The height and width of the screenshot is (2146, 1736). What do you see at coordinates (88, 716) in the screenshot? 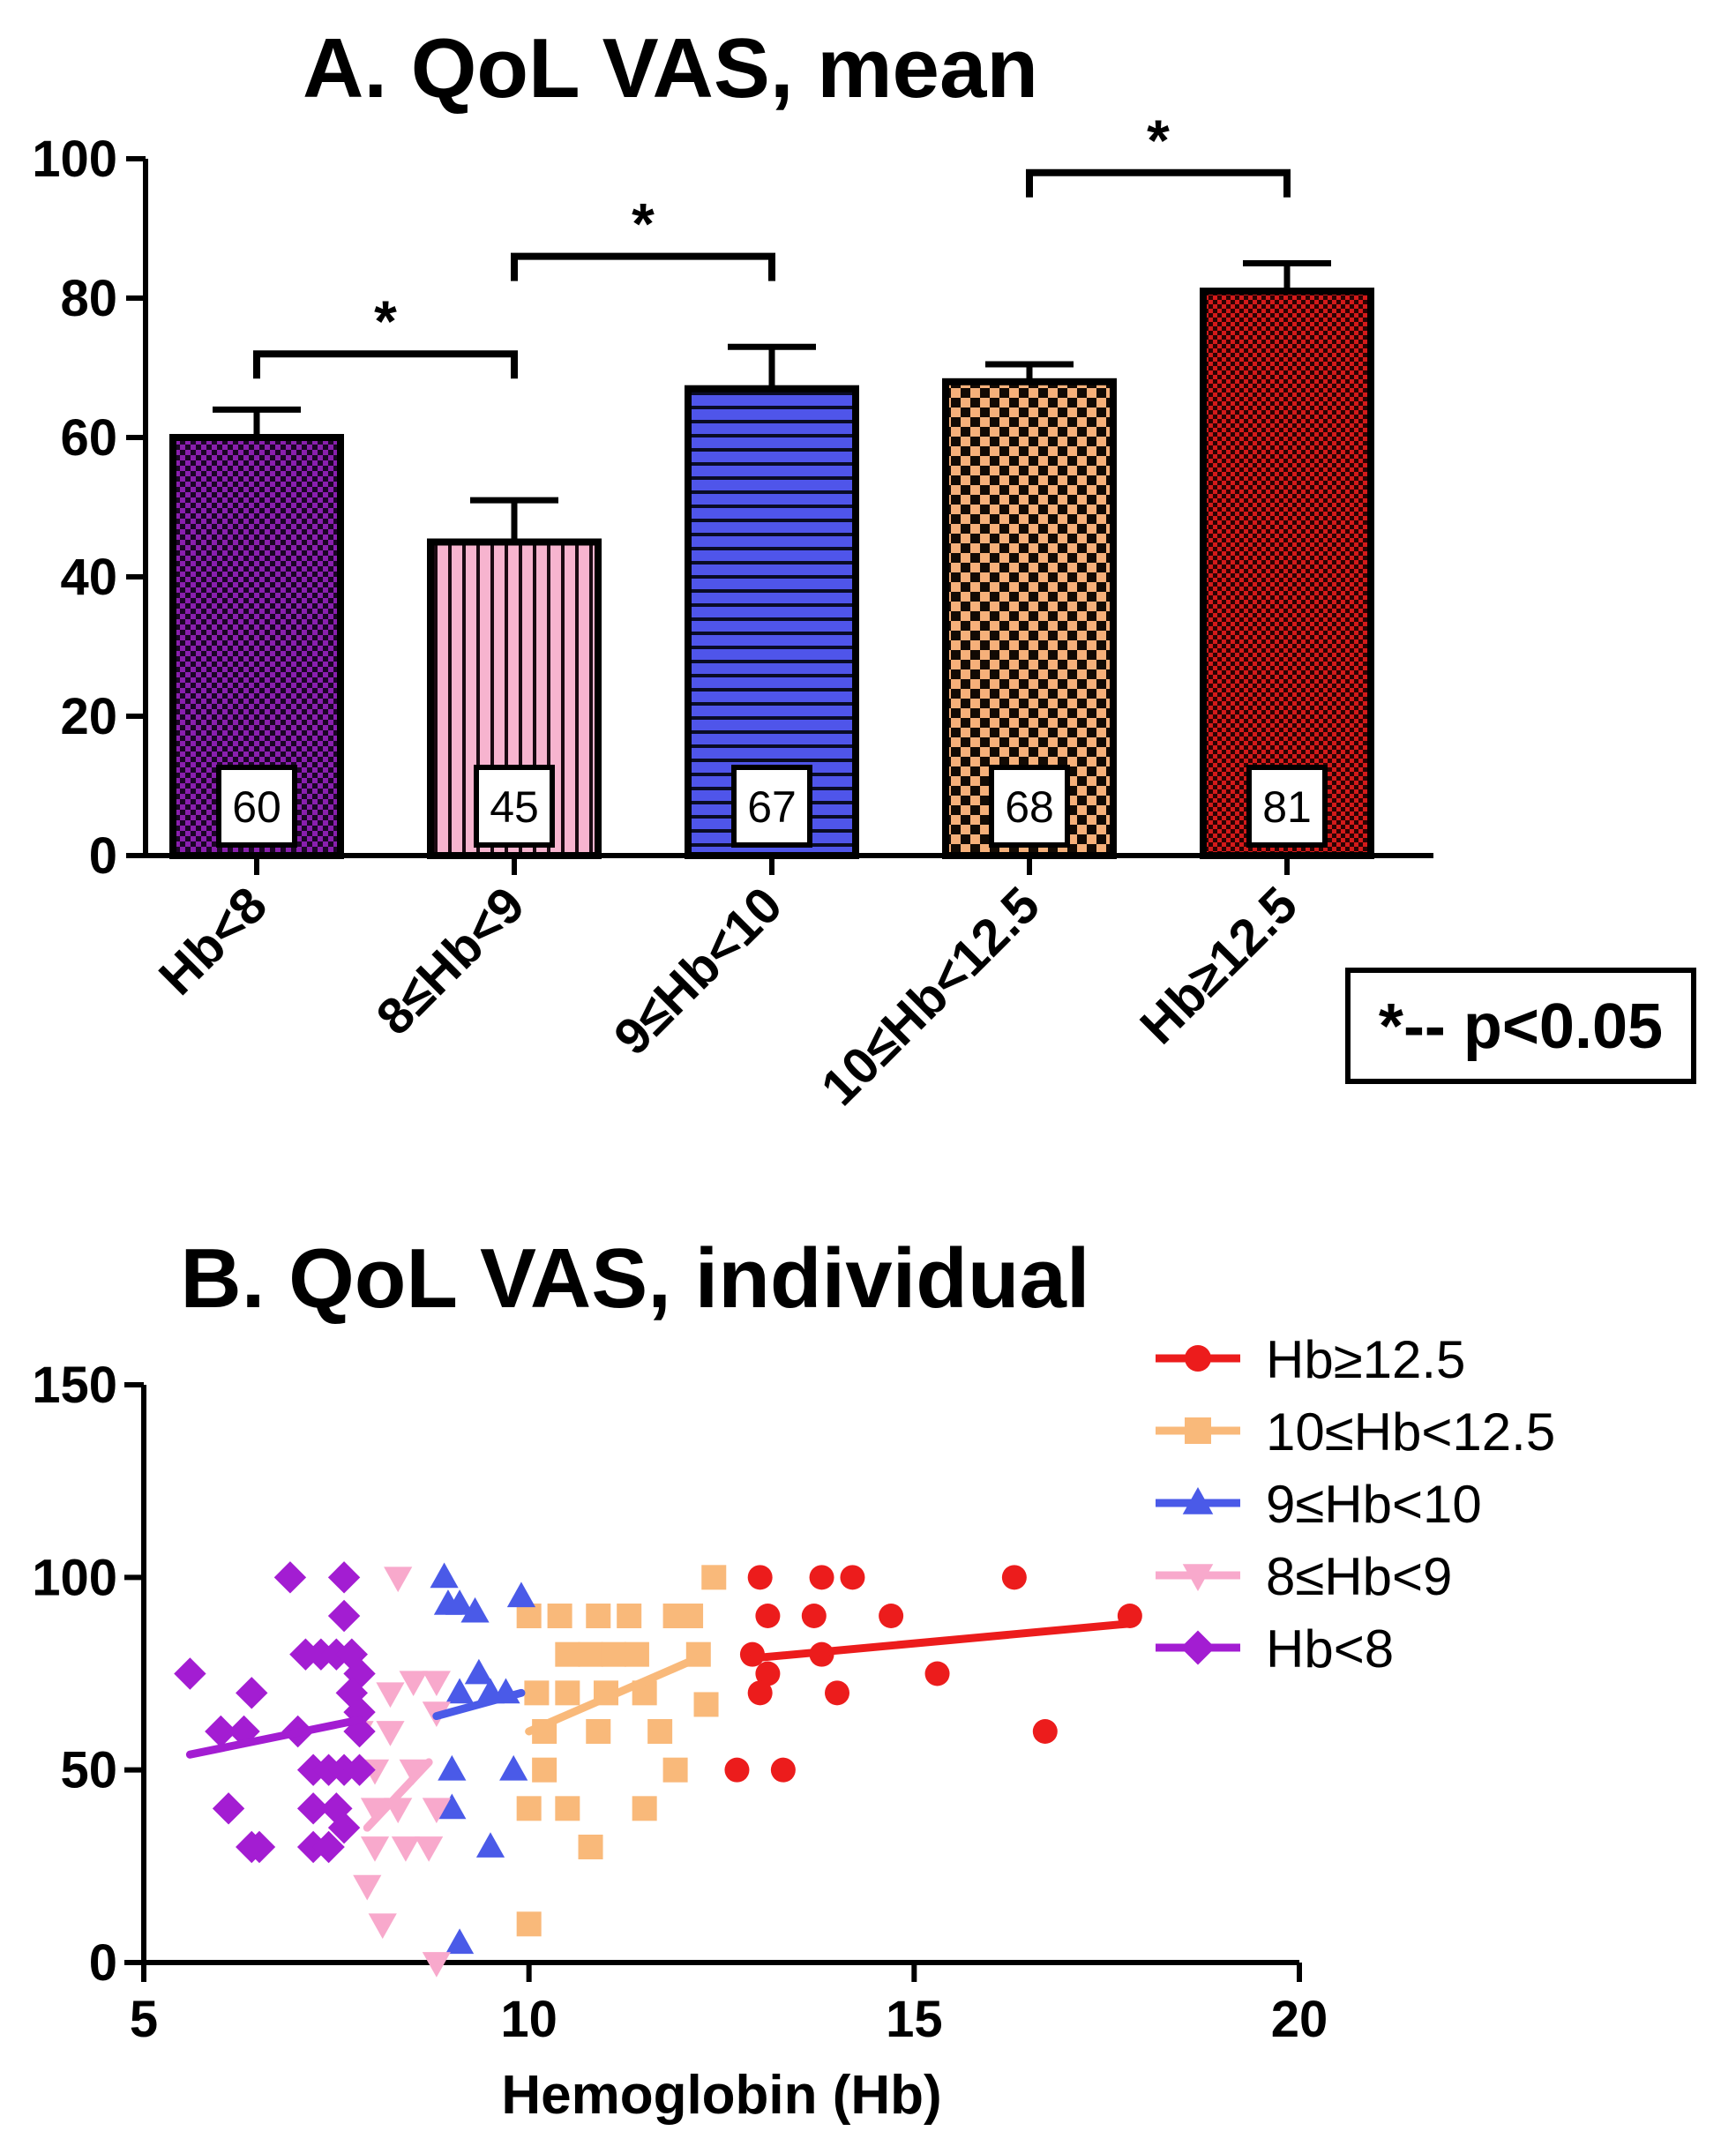
I see `y-tick-label: 20` at bounding box center [88, 716].